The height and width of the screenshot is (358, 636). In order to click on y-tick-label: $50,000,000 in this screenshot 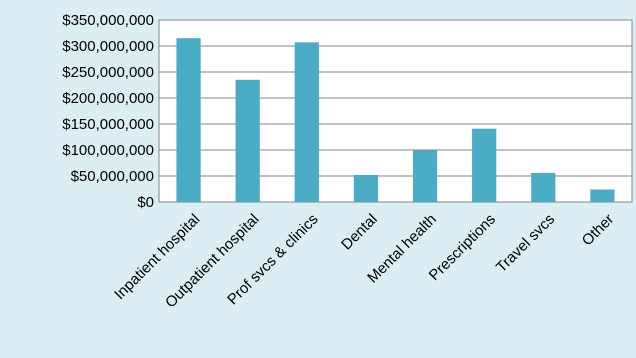, I will do `click(112, 176)`.